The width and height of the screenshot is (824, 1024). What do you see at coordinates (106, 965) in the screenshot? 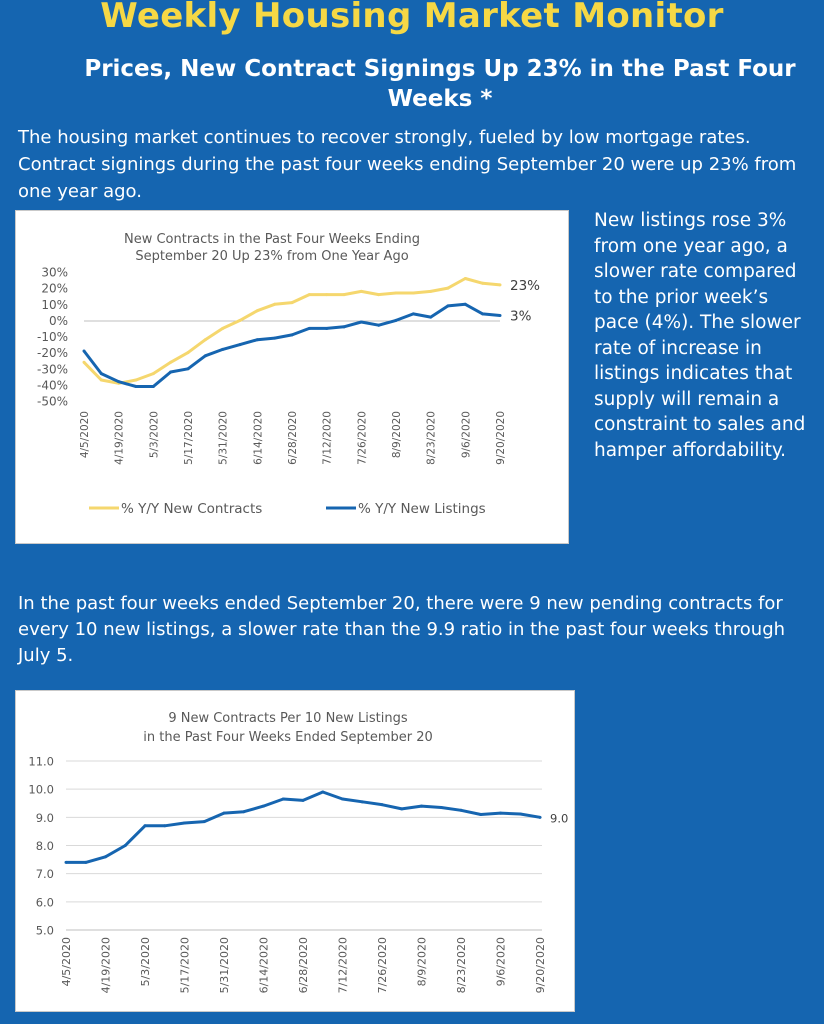
I see `chart2-x-tick-label: 4/19/2020` at bounding box center [106, 965].